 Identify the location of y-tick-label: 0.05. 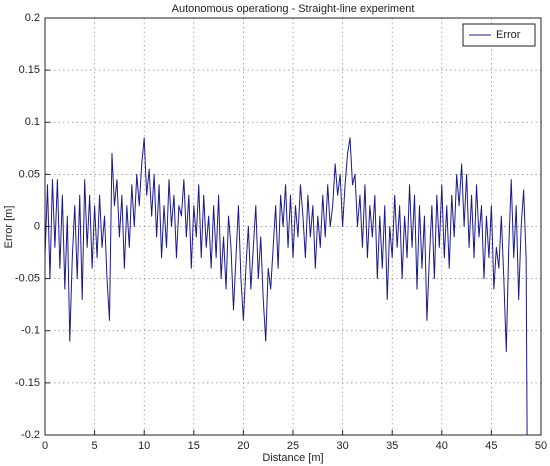
(29, 174).